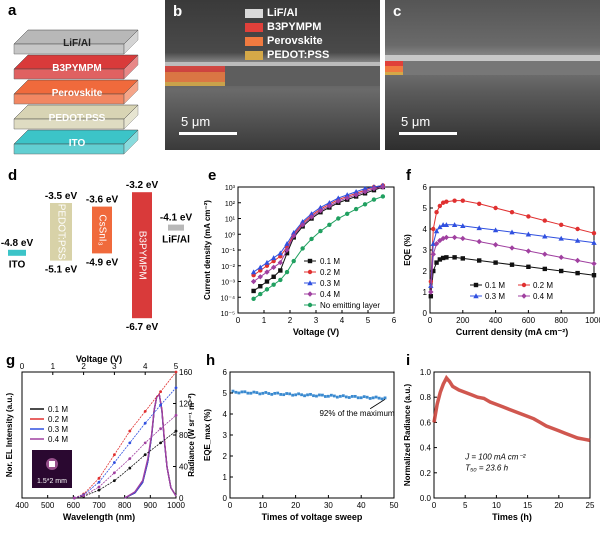  What do you see at coordinates (99, 505) in the screenshot?
I see `x-tick-label: 700` at bounding box center [99, 505].